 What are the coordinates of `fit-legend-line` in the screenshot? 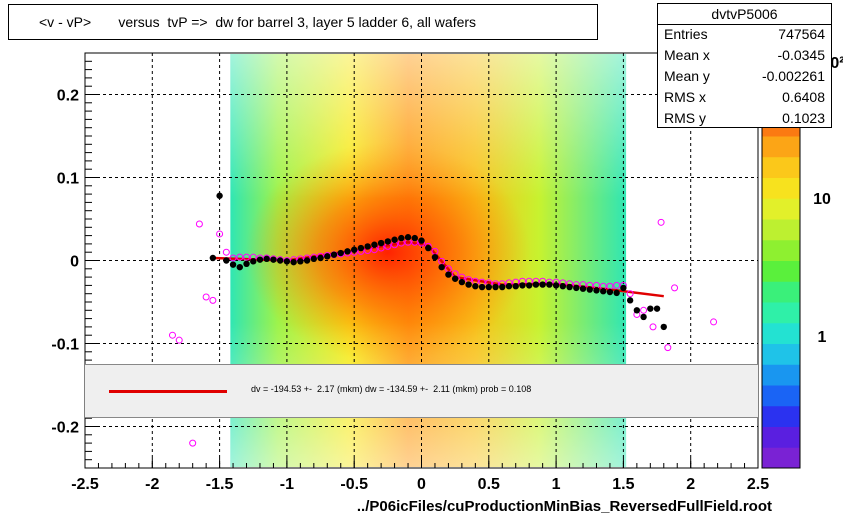 It's located at (168, 391).